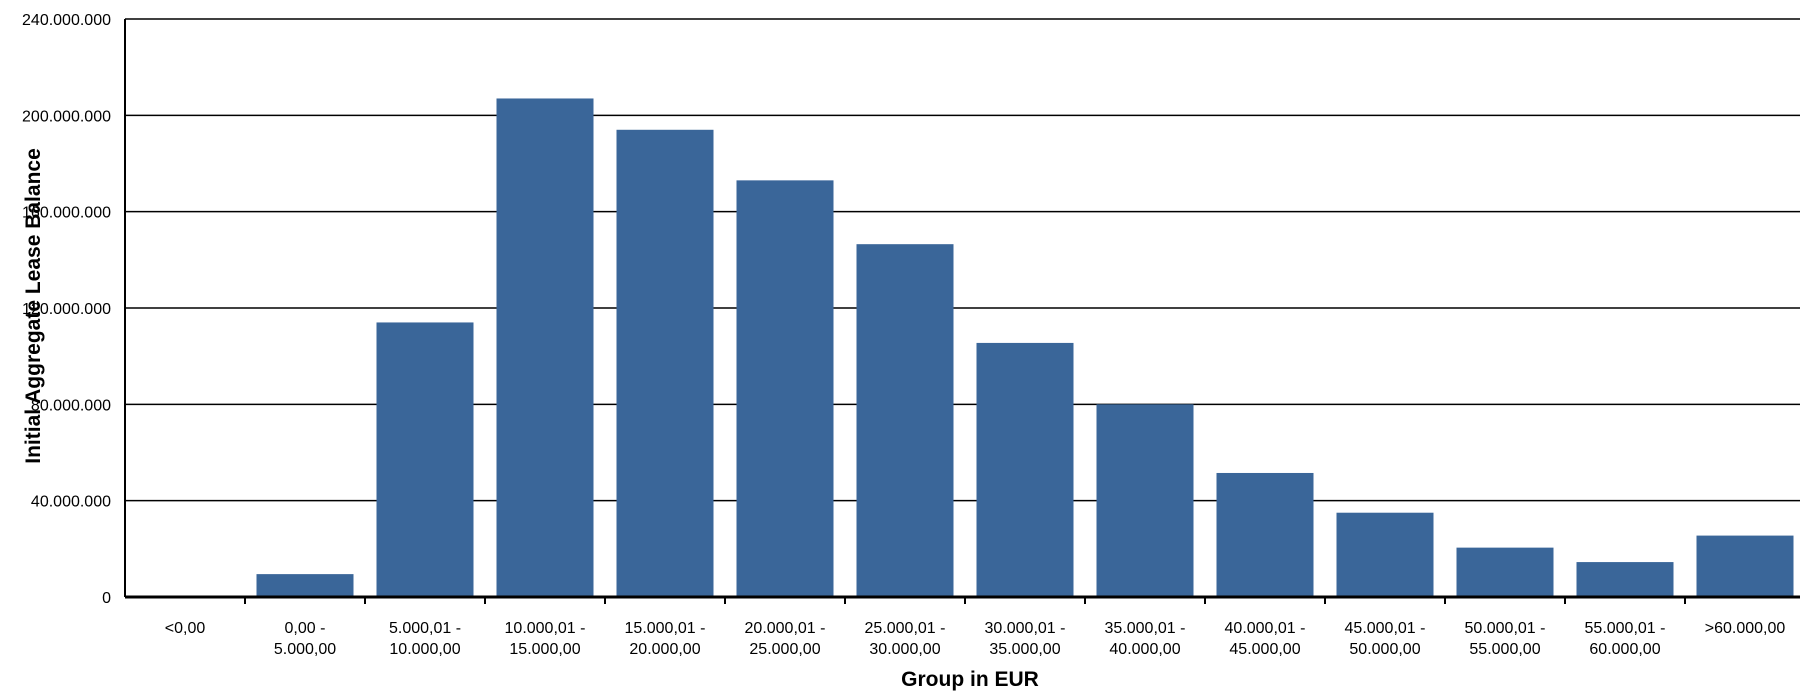 The height and width of the screenshot is (694, 1800). Describe the element at coordinates (425, 628) in the screenshot. I see `x-tick-label: 5.000,01 -` at that location.